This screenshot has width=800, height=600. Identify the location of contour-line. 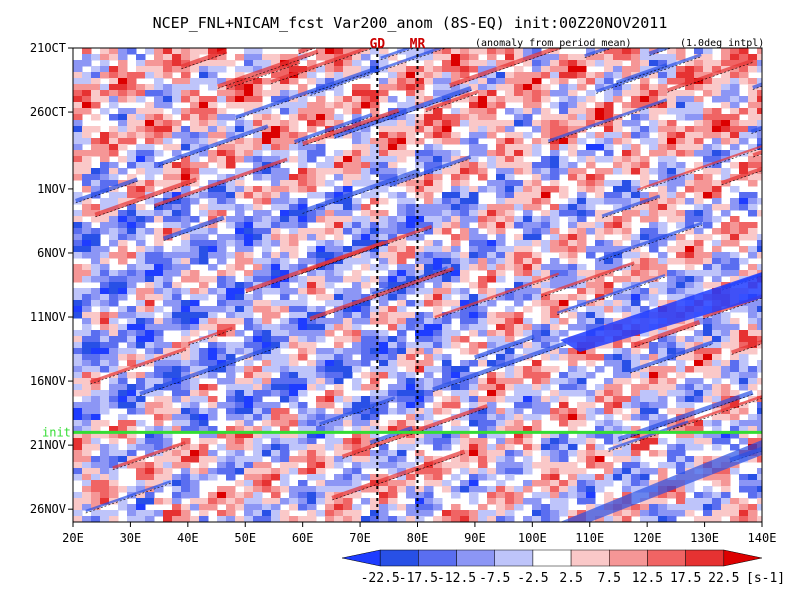
(209, 372).